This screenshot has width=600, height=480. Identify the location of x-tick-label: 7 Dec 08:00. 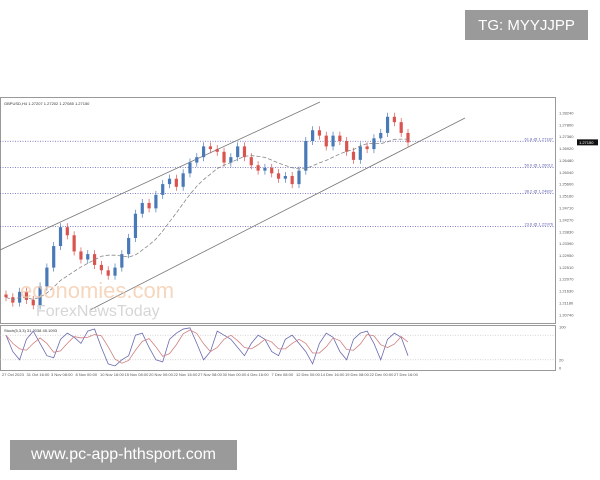
(283, 374).